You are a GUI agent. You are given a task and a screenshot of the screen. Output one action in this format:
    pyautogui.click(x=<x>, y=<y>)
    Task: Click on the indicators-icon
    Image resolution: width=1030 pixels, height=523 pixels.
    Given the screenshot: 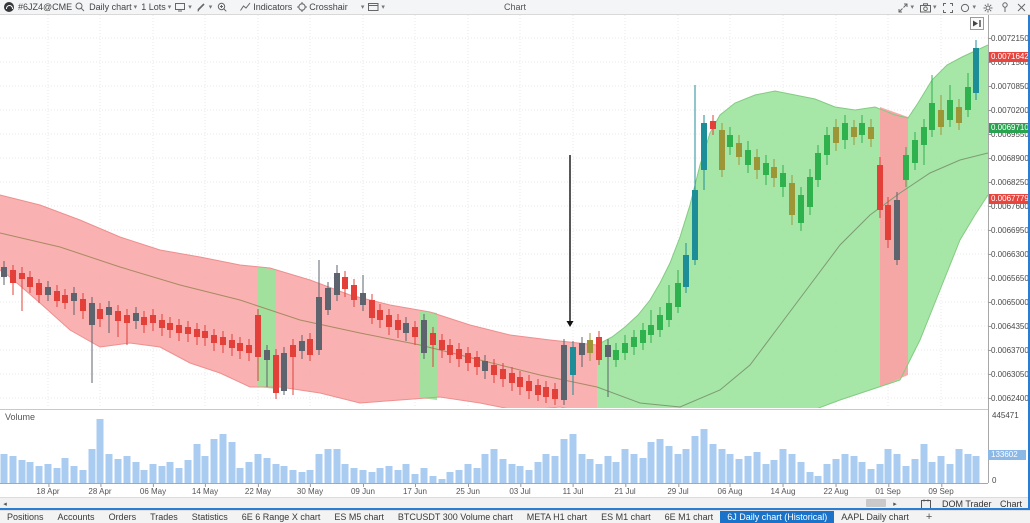 What is the action you would take?
    pyautogui.click(x=245, y=7)
    